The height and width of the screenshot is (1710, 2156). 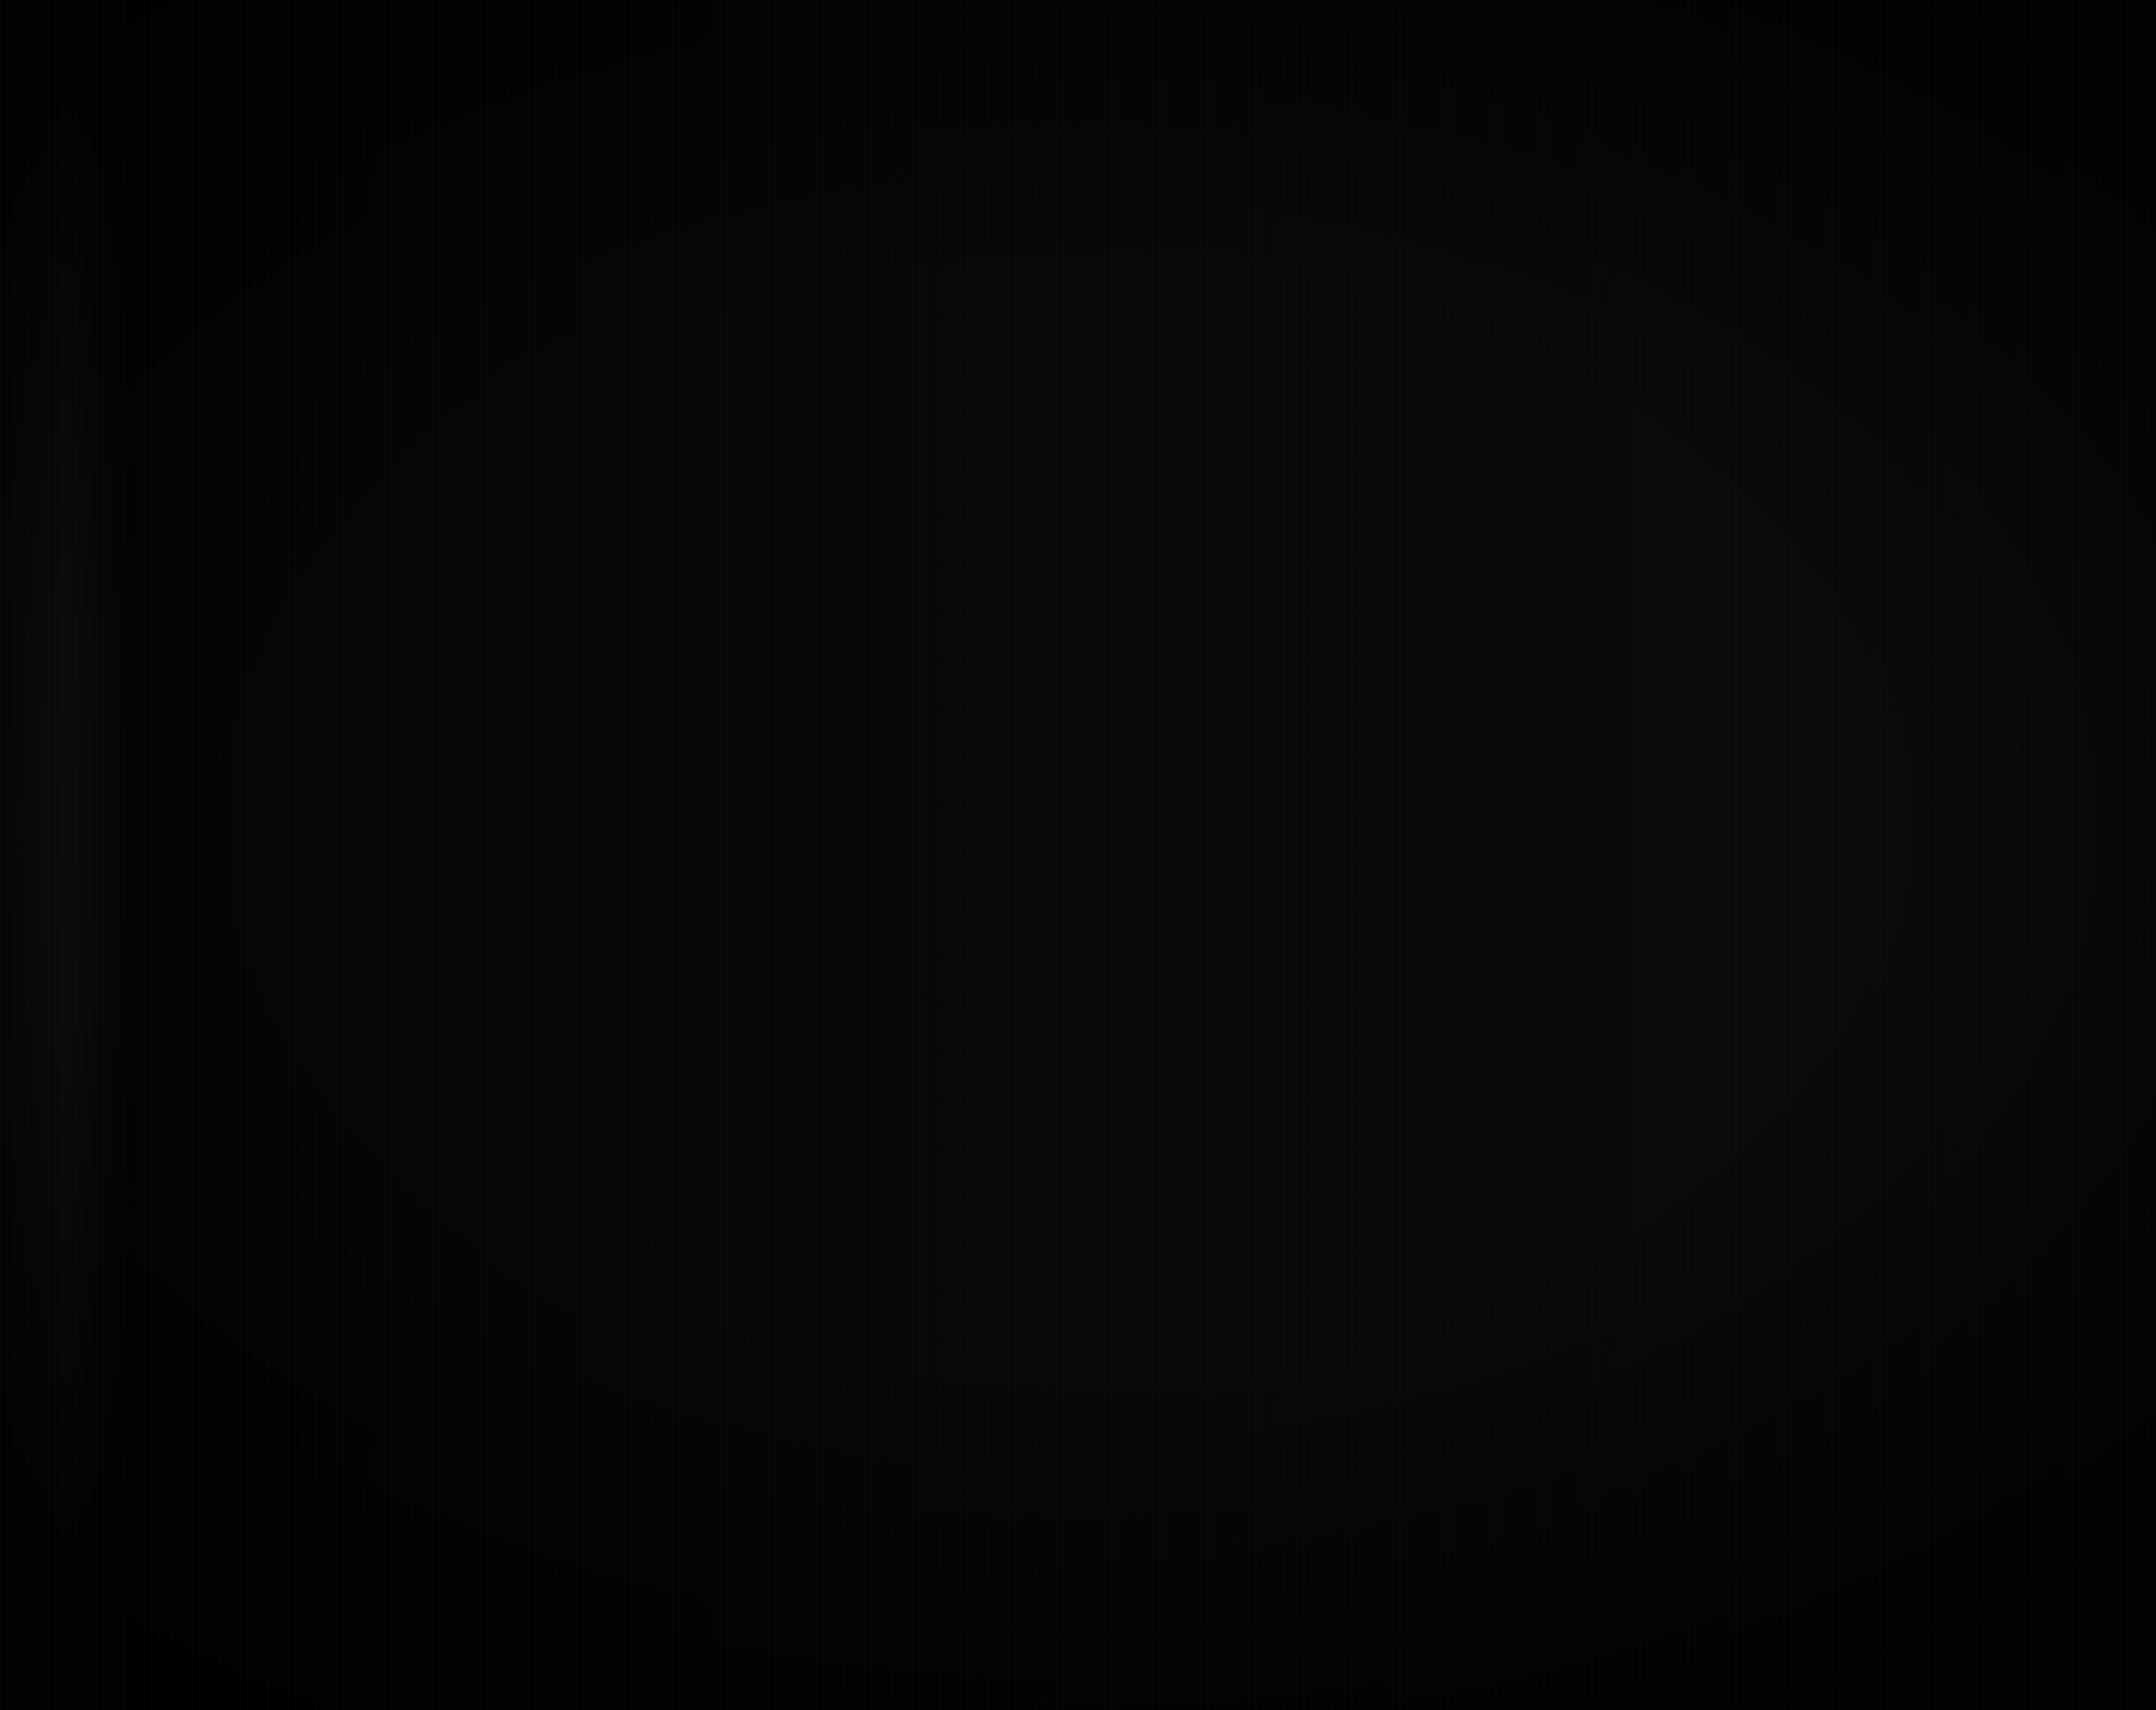 I want to click on abit-cell: 6, so click(x=2043, y=718).